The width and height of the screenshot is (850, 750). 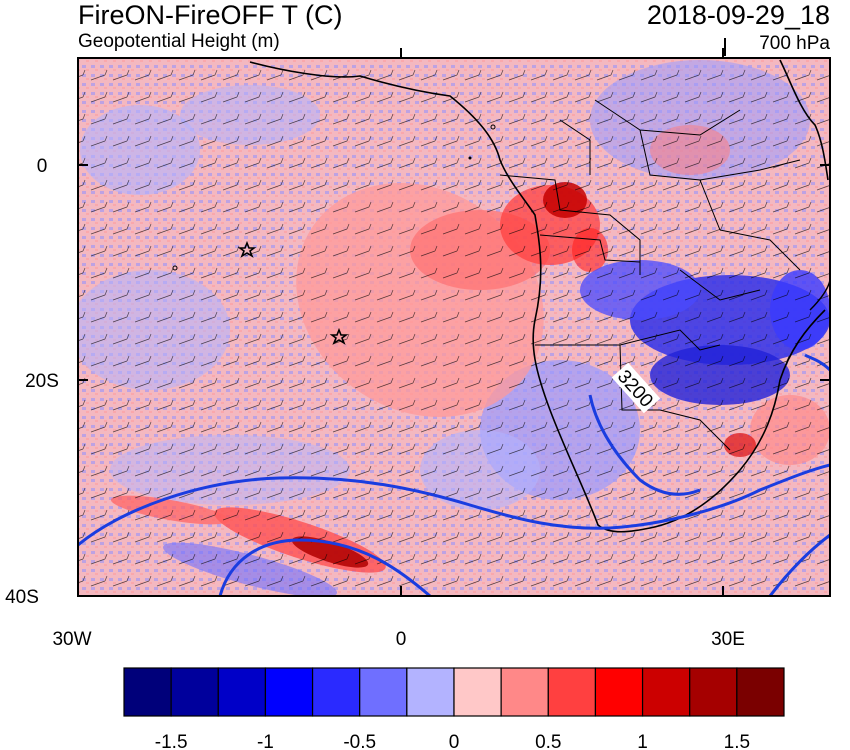 I want to click on lon-label-30e: 30E, so click(x=728, y=639).